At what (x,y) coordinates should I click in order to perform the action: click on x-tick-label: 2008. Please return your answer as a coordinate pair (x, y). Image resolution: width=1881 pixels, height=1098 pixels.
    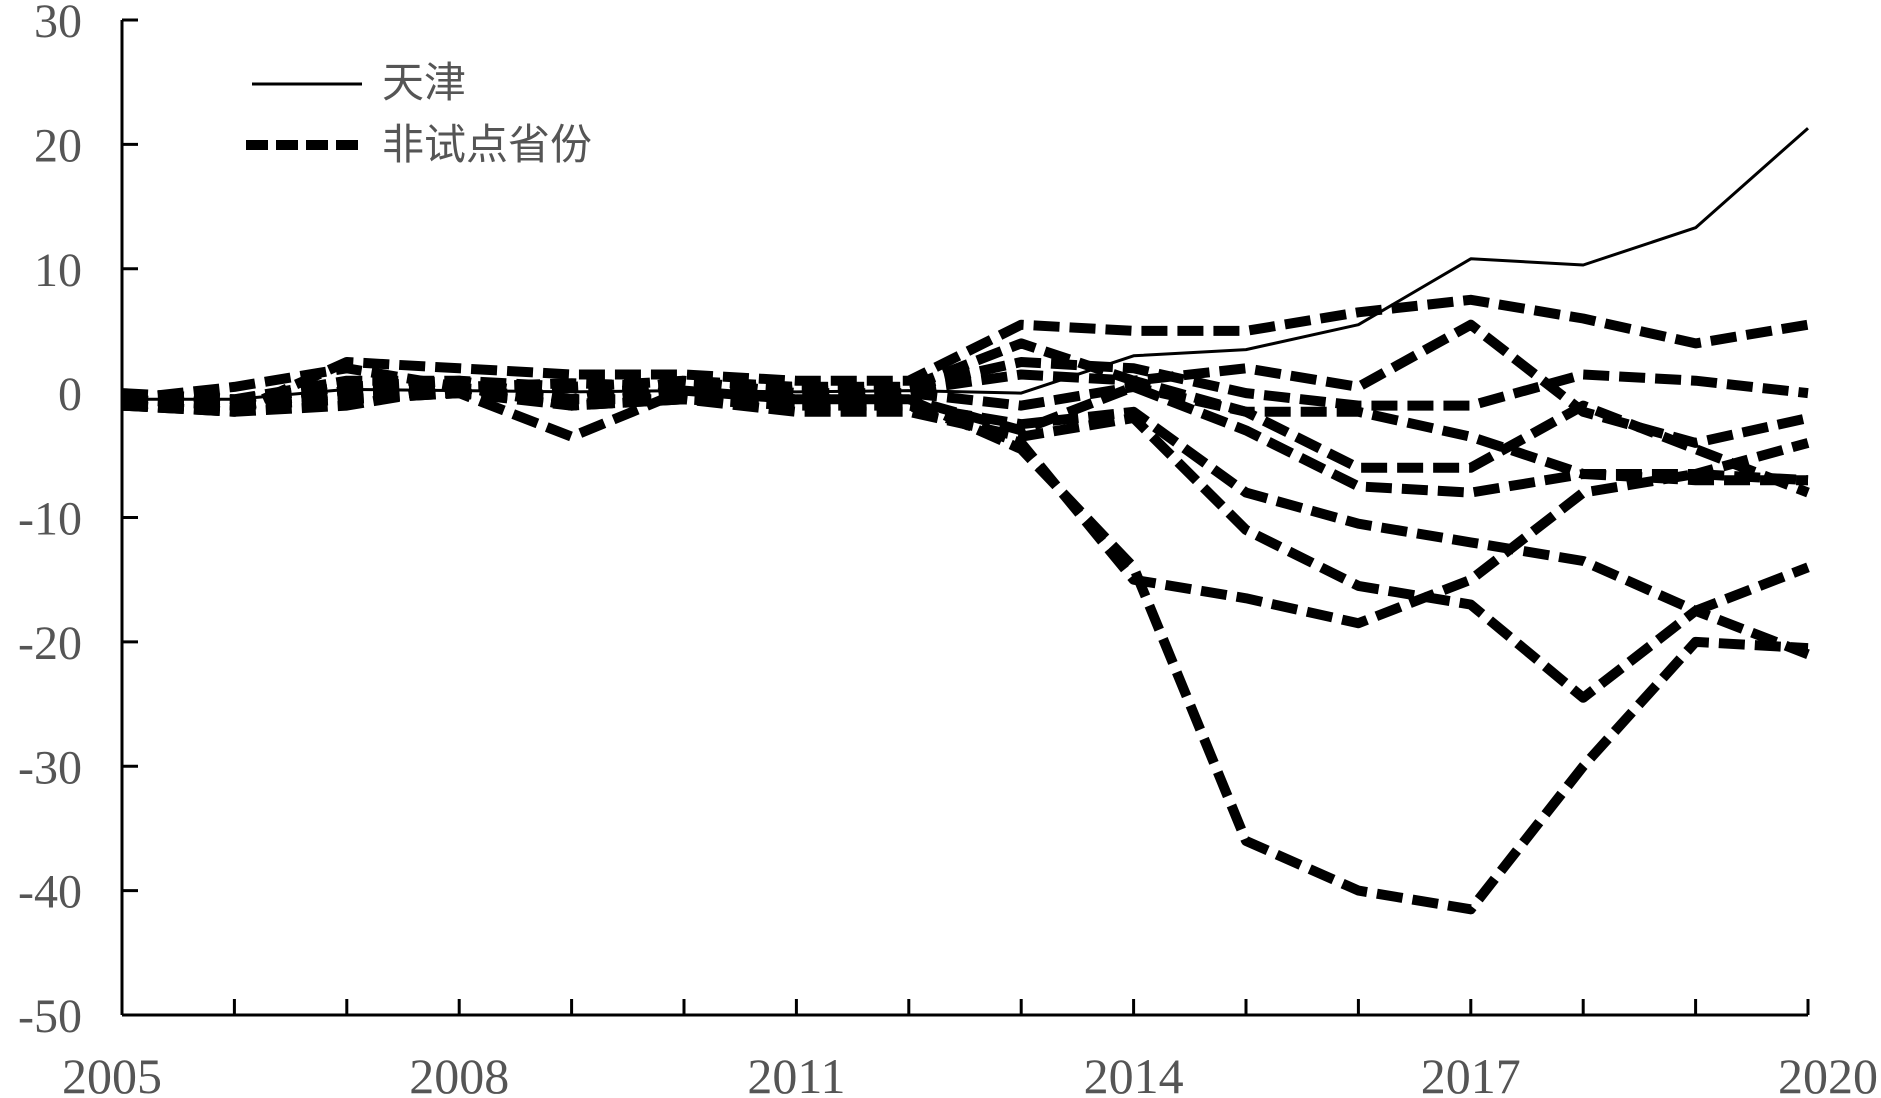
    Looking at the image, I should click on (459, 1073).